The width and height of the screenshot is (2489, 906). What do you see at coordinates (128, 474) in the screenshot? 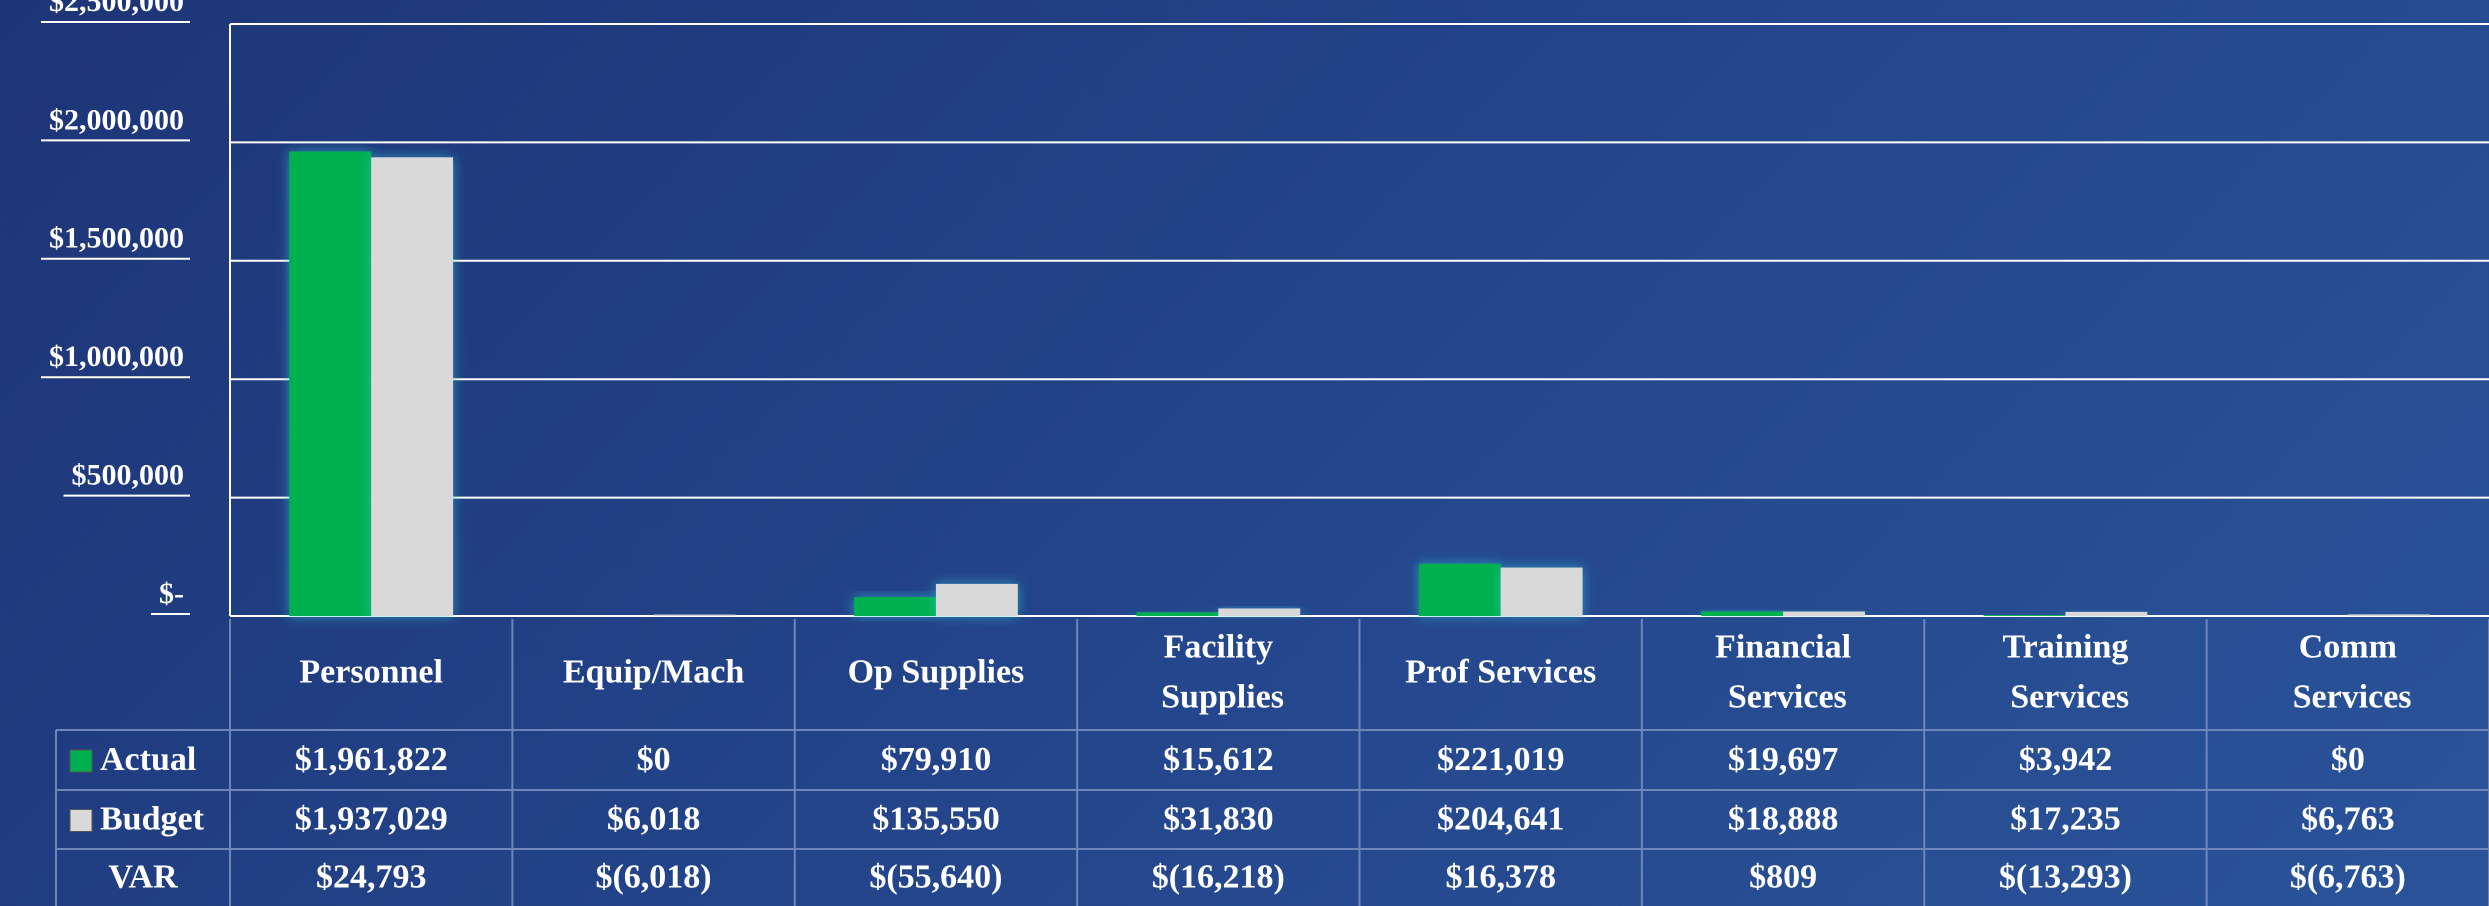
I see `y-tick-label: $500,000` at bounding box center [128, 474].